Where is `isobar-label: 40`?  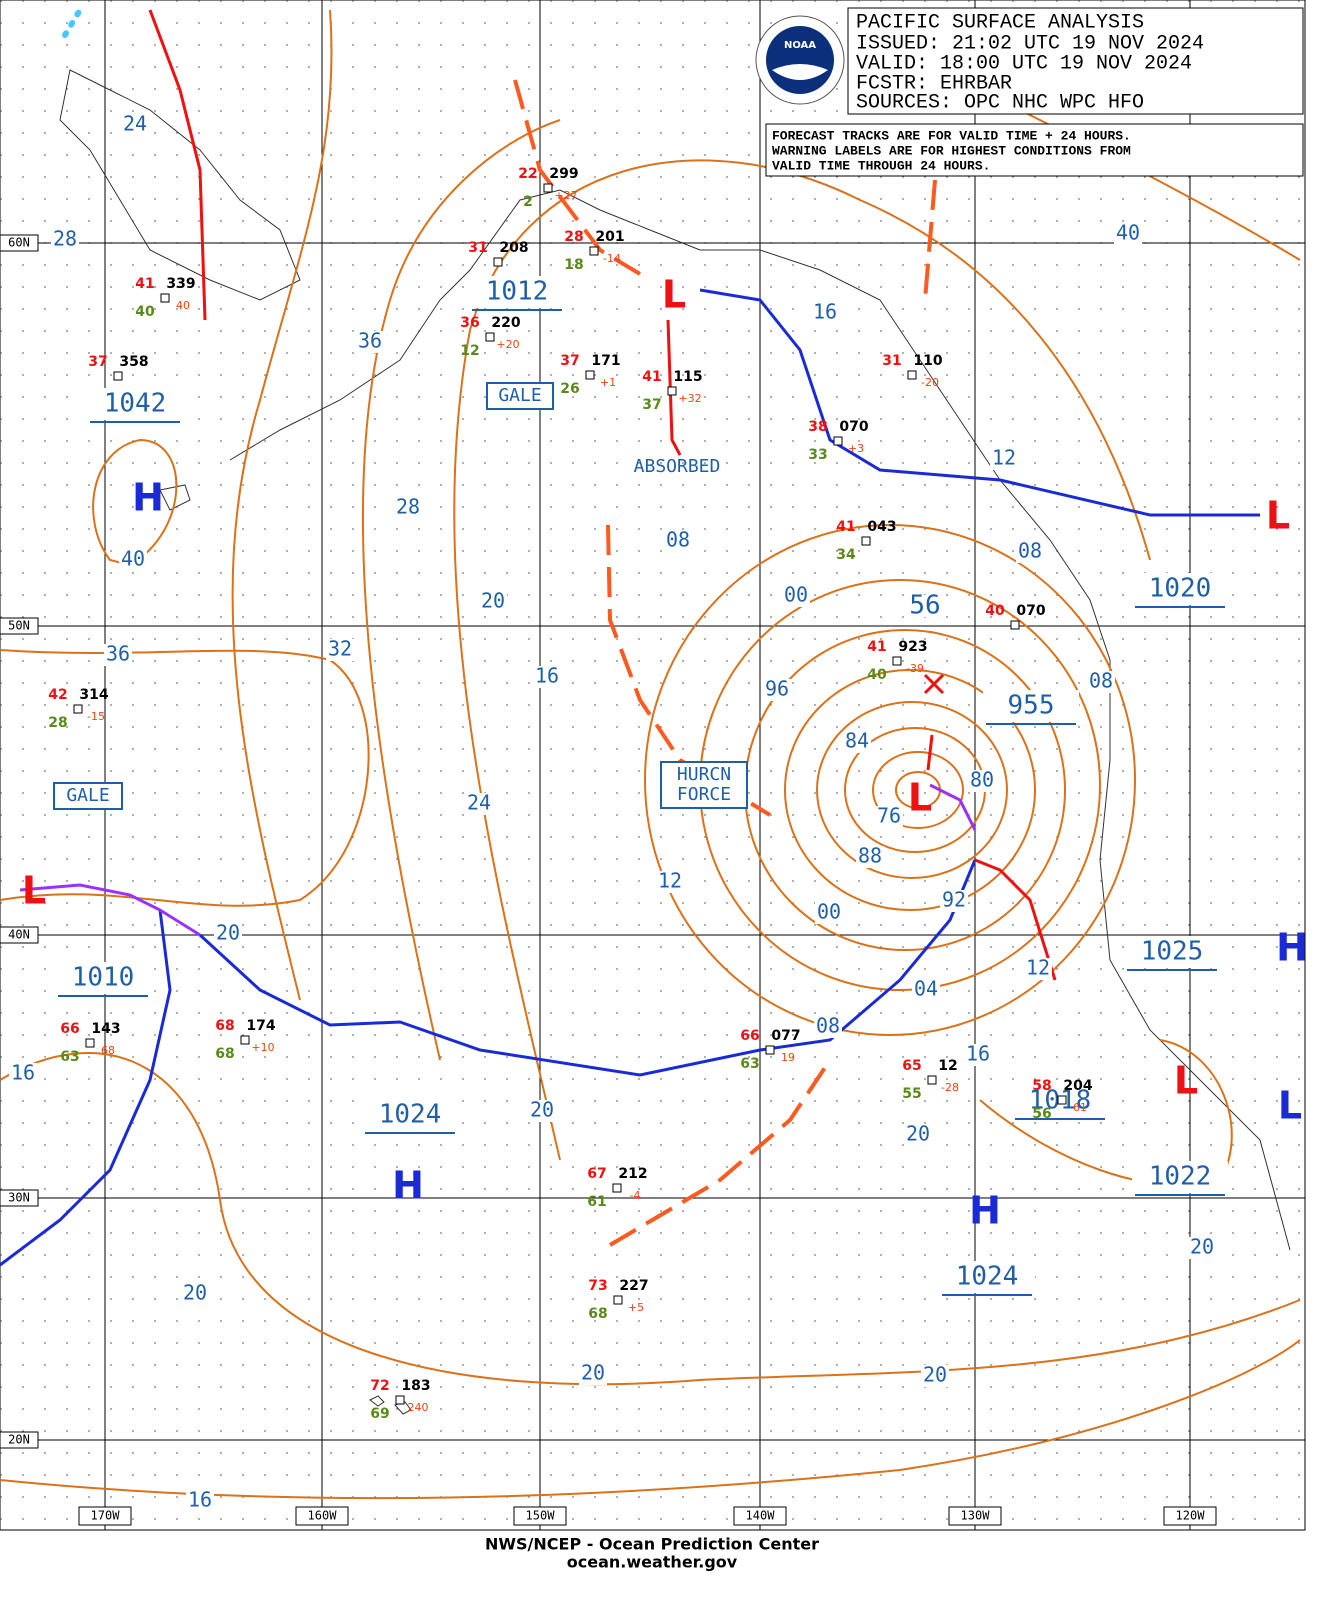
isobar-label: 40 is located at coordinates (1128, 233).